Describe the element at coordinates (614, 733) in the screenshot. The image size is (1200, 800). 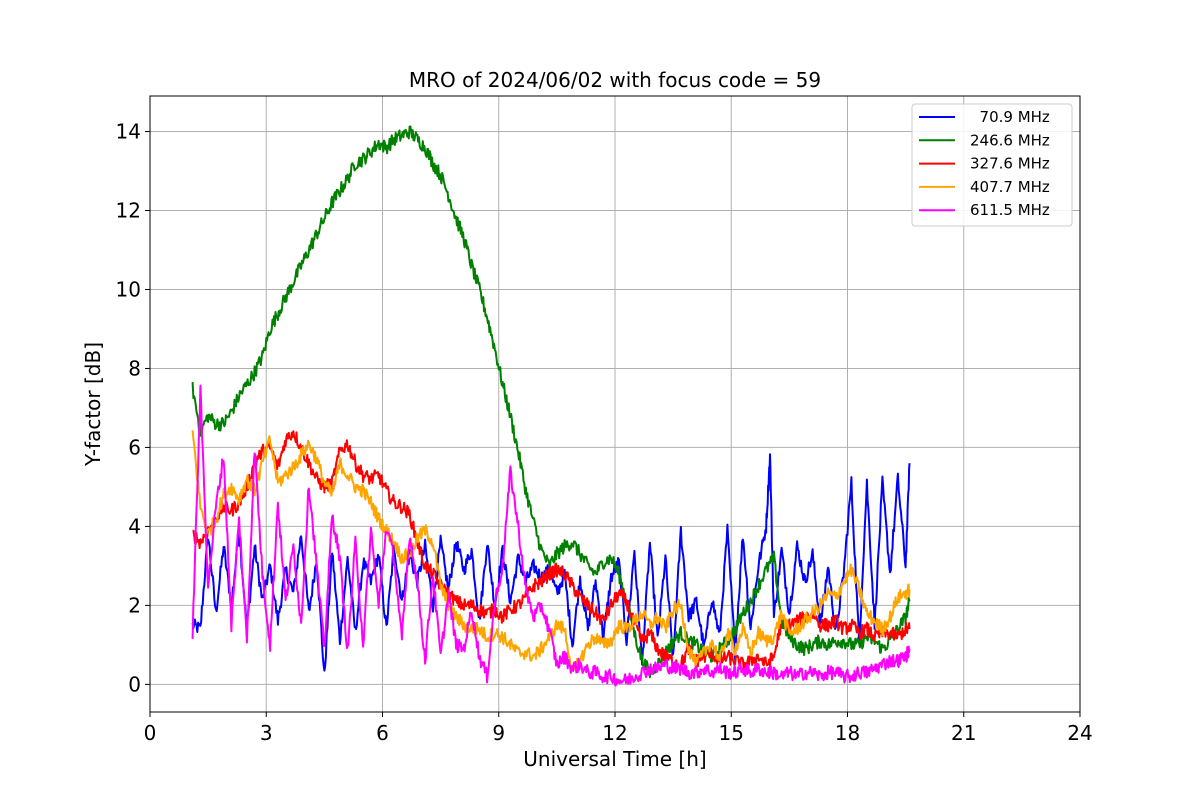
I see `x-tick-label: 12` at that location.